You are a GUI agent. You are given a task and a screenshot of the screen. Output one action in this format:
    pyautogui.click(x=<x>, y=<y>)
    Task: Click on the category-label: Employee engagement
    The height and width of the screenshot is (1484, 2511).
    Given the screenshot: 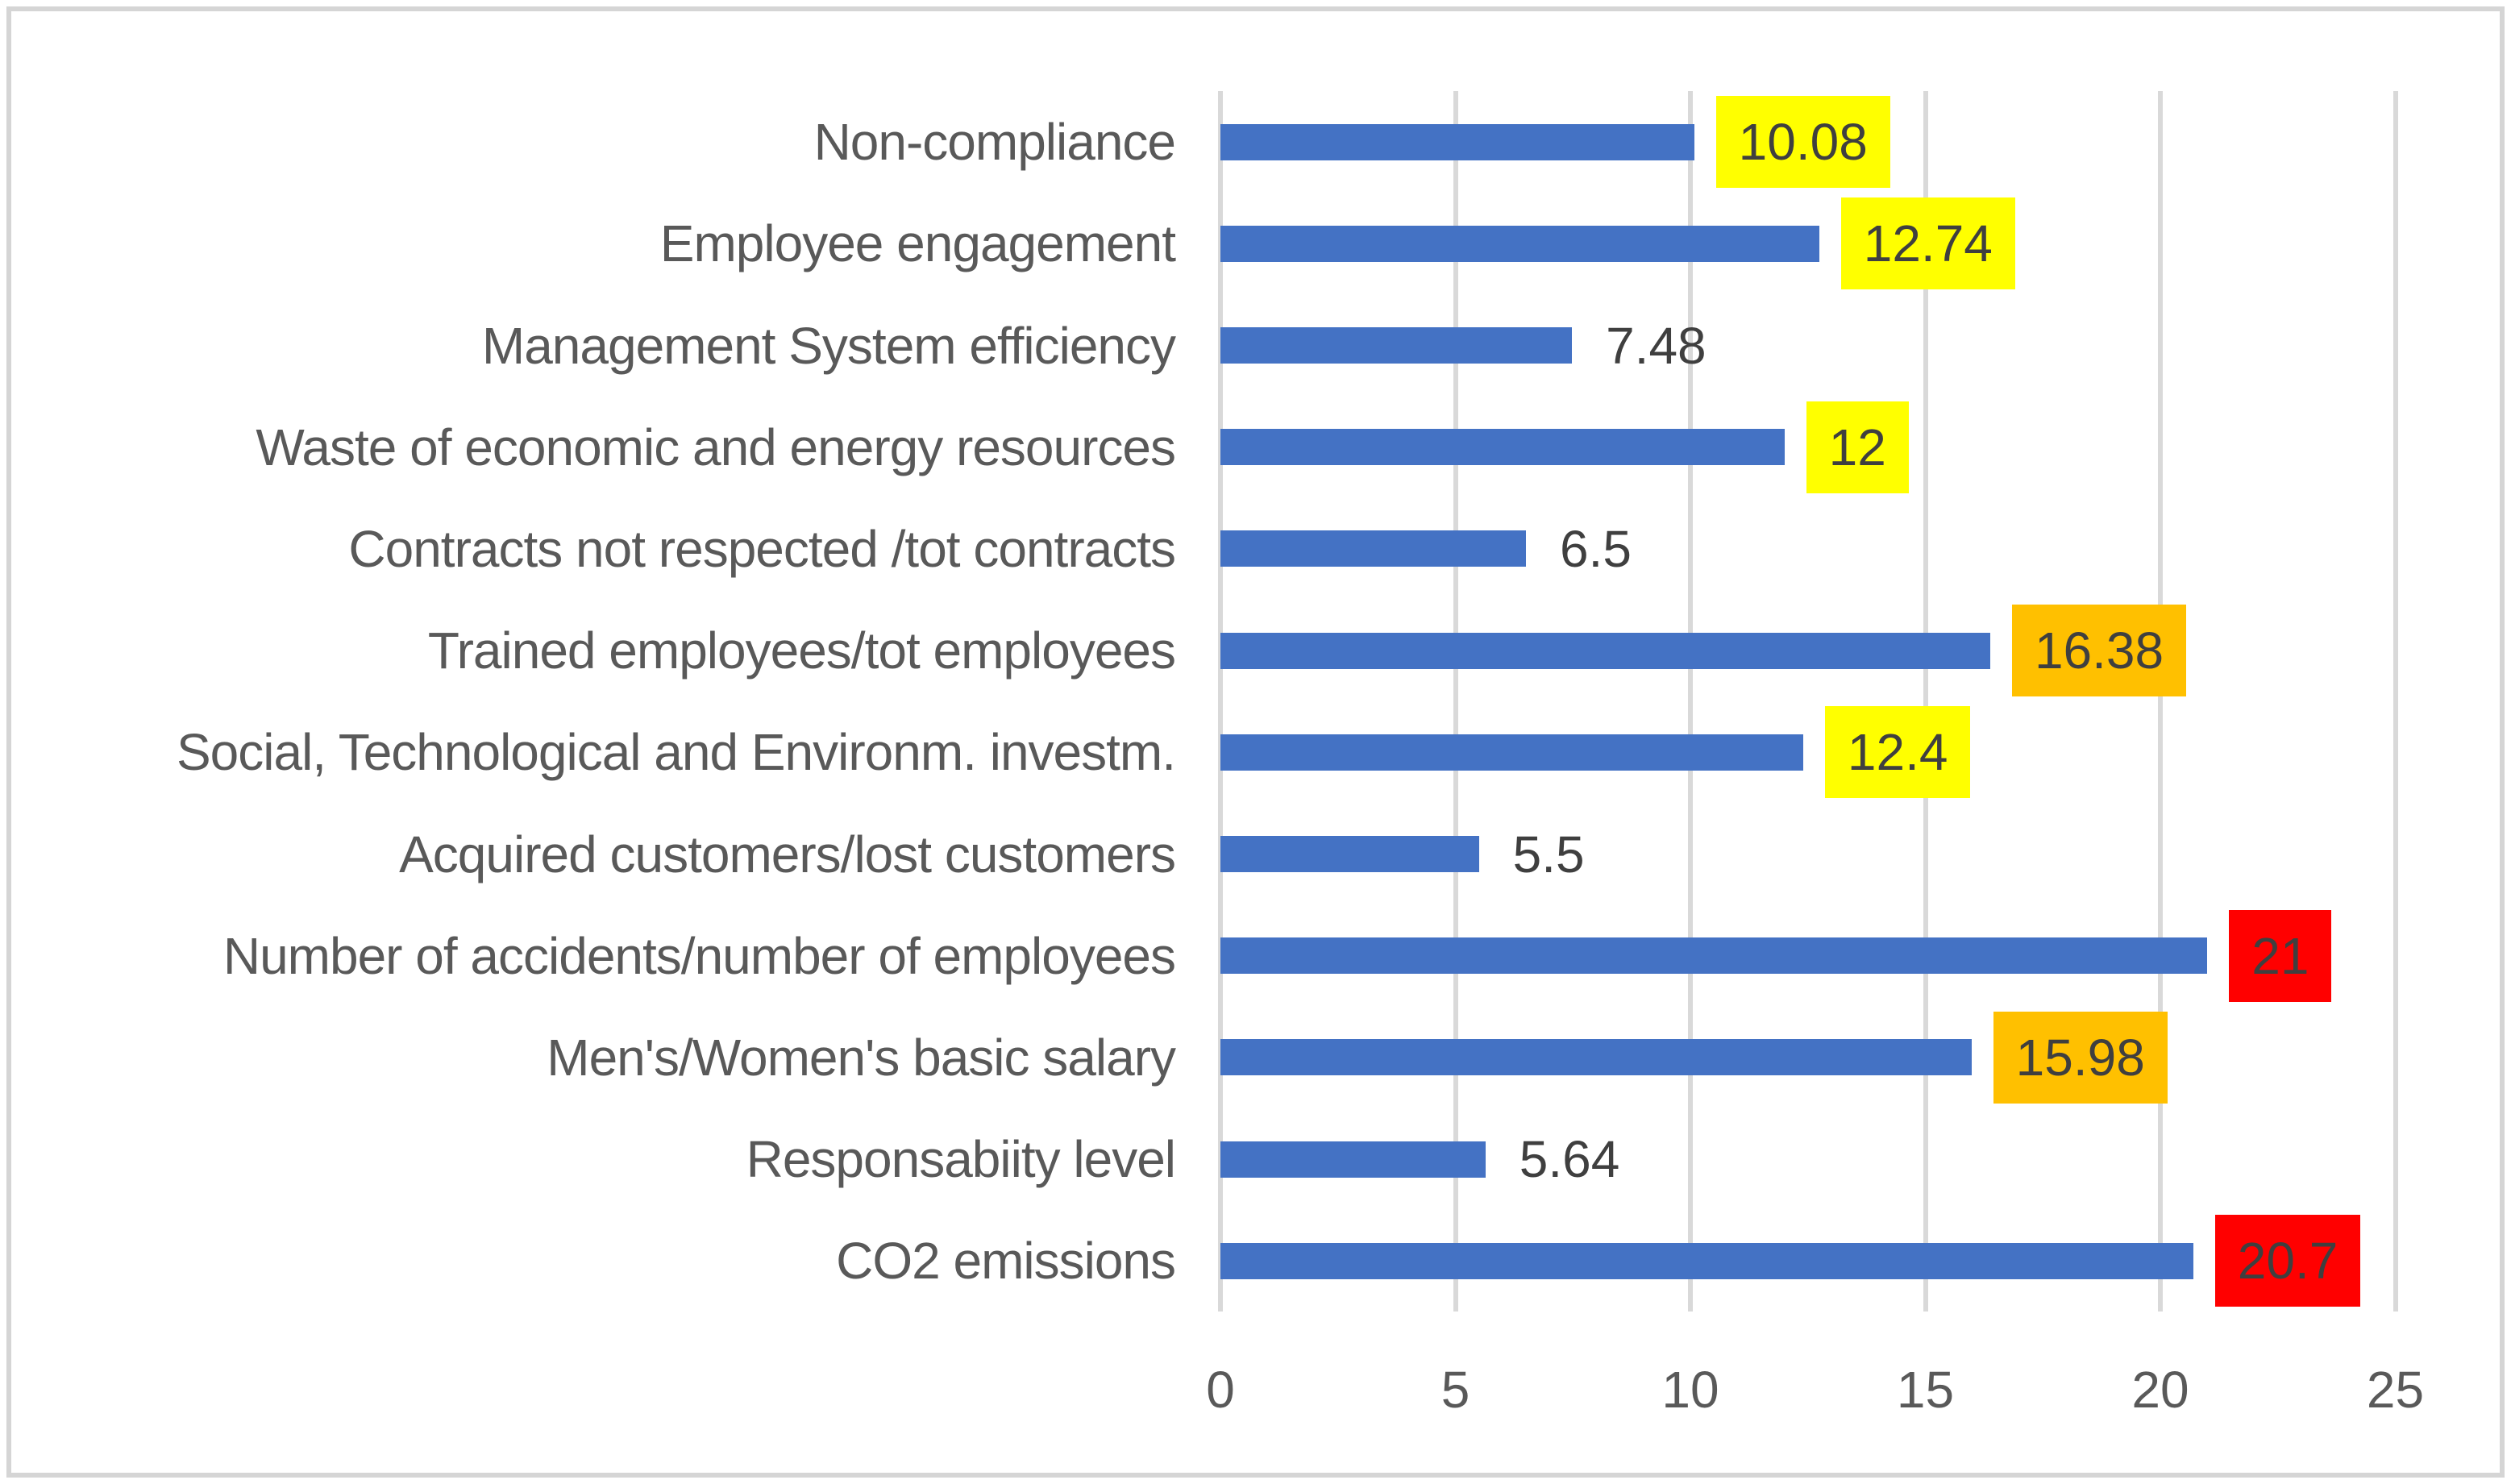 What is the action you would take?
    pyautogui.click(x=917, y=243)
    